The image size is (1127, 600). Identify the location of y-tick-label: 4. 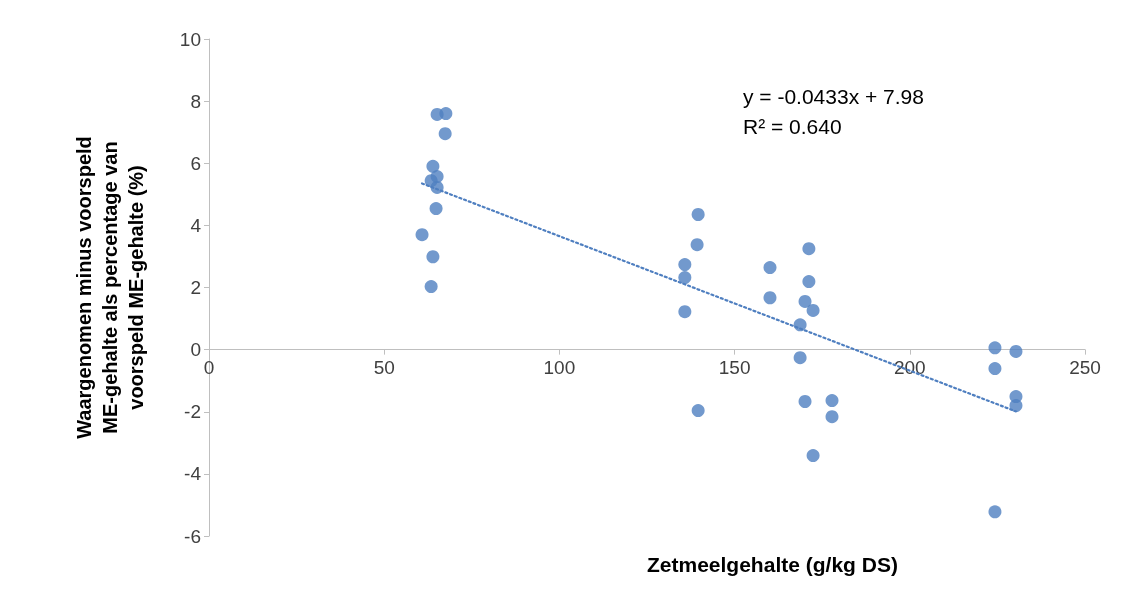
(196, 225).